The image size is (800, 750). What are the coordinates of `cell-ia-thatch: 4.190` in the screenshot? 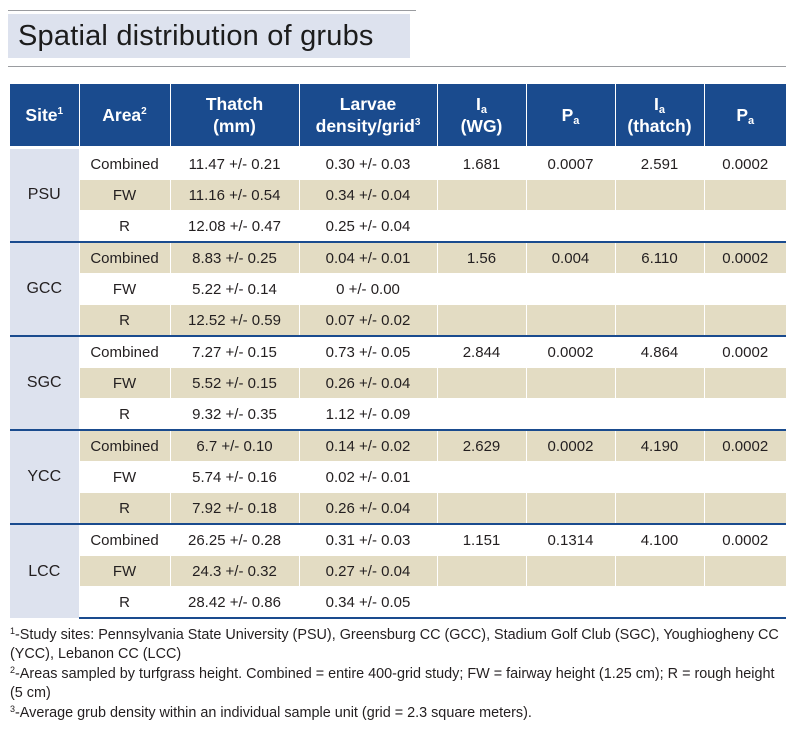 It's located at (659, 445).